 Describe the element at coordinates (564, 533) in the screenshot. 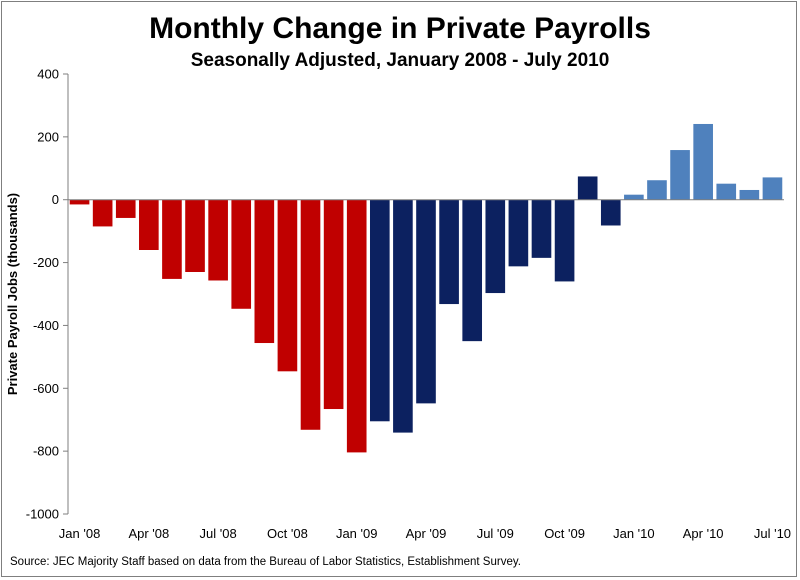

I see `x-tick-label: Oct '09` at that location.